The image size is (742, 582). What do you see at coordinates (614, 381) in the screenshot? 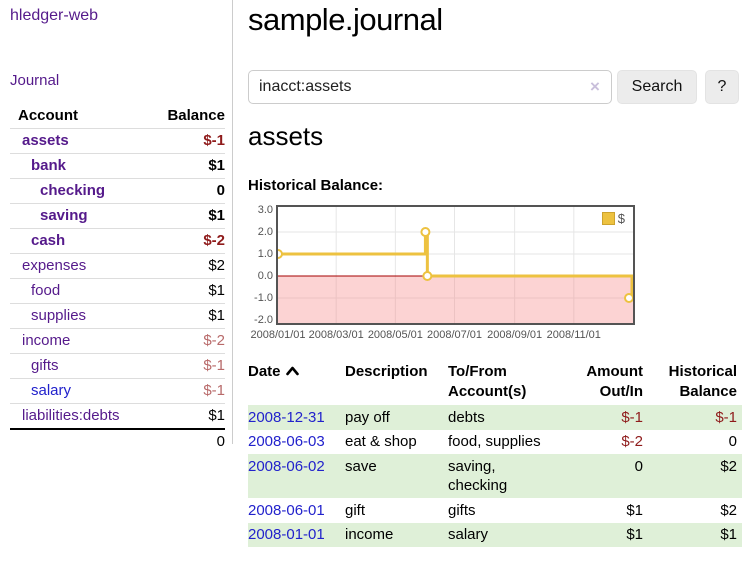
I see `amount-column-header: Amount Out/In` at bounding box center [614, 381].